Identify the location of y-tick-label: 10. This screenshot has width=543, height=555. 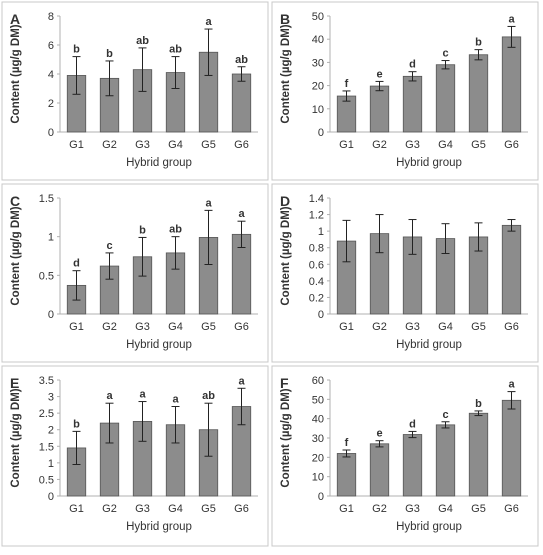
(318, 478).